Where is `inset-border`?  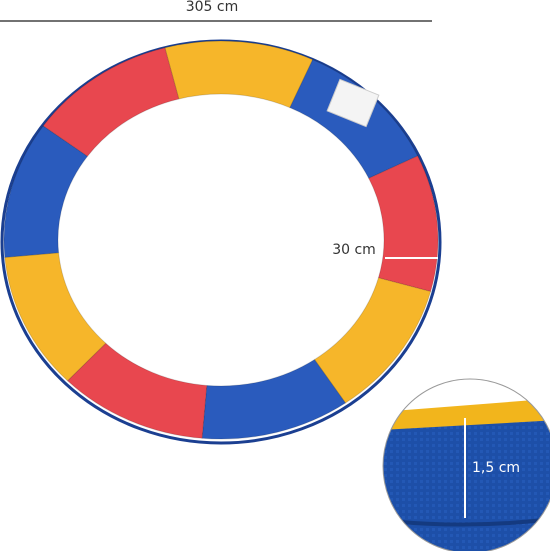
inset-border is located at coordinates (466, 464).